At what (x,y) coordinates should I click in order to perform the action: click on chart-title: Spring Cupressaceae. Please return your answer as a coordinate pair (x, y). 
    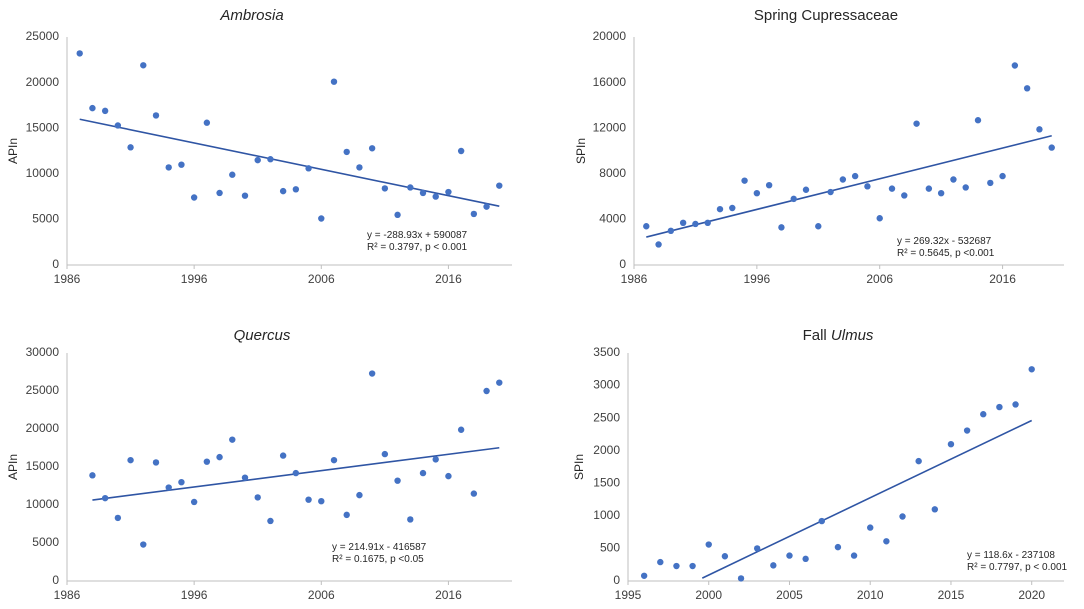
    Looking at the image, I should click on (826, 15).